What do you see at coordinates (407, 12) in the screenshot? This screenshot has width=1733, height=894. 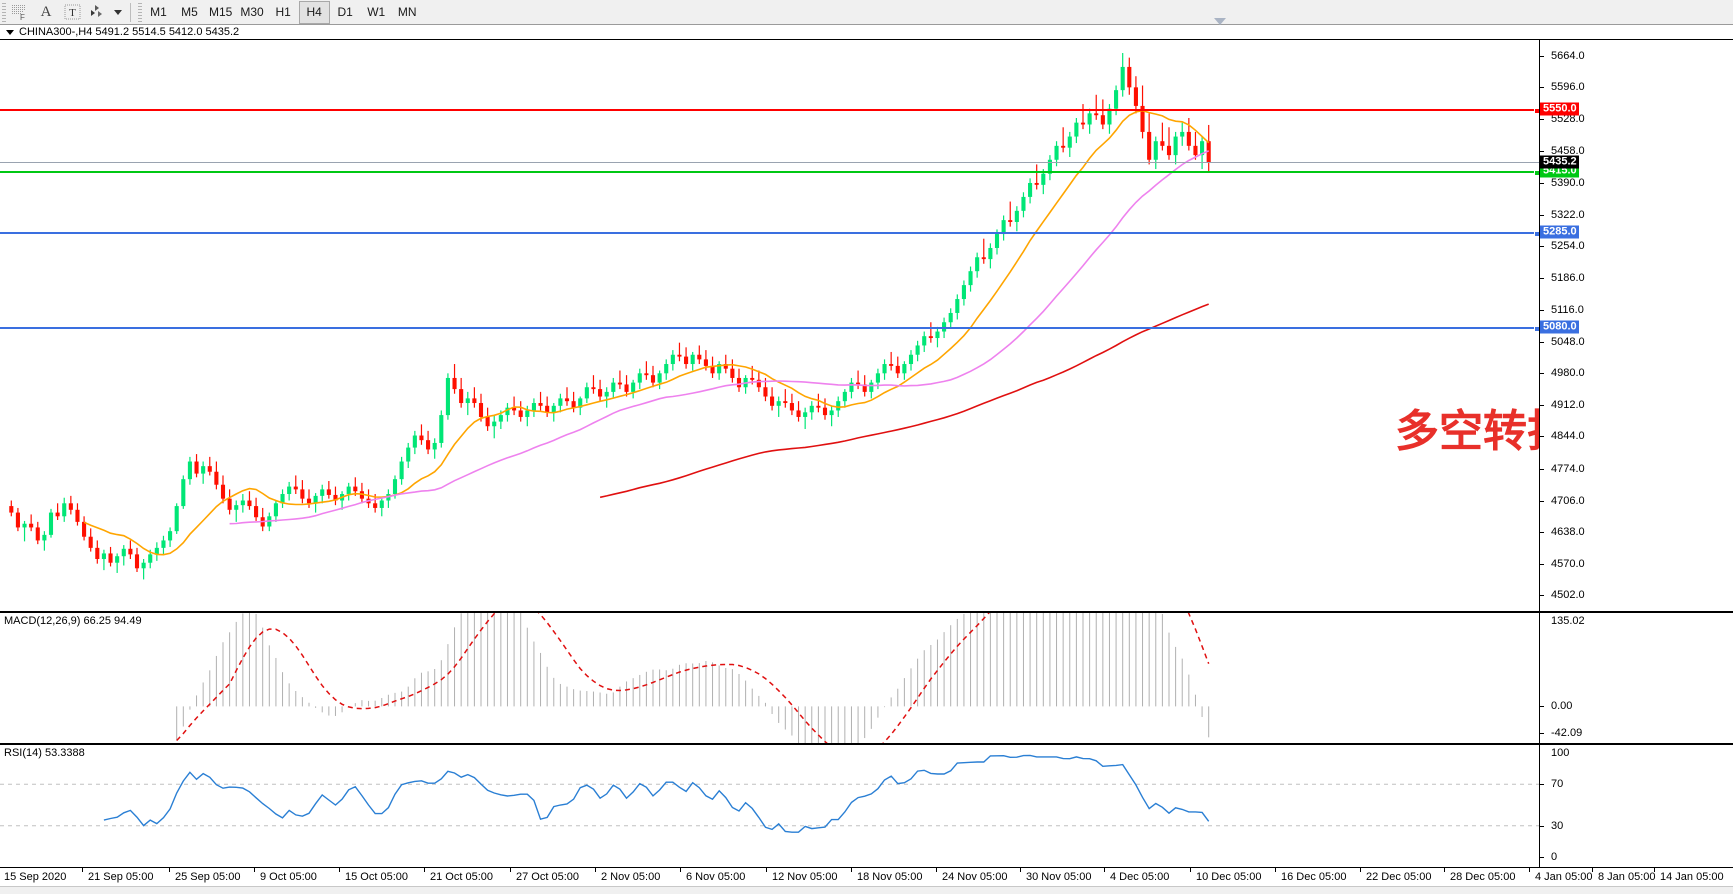 I see `timeframe-mn: MN` at bounding box center [407, 12].